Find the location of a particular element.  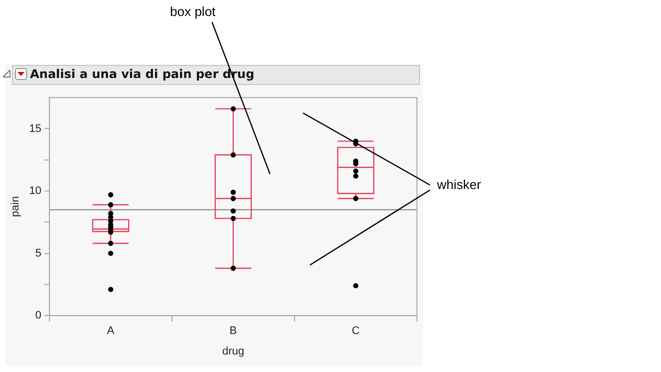

x-tick-label: C is located at coordinates (356, 331).